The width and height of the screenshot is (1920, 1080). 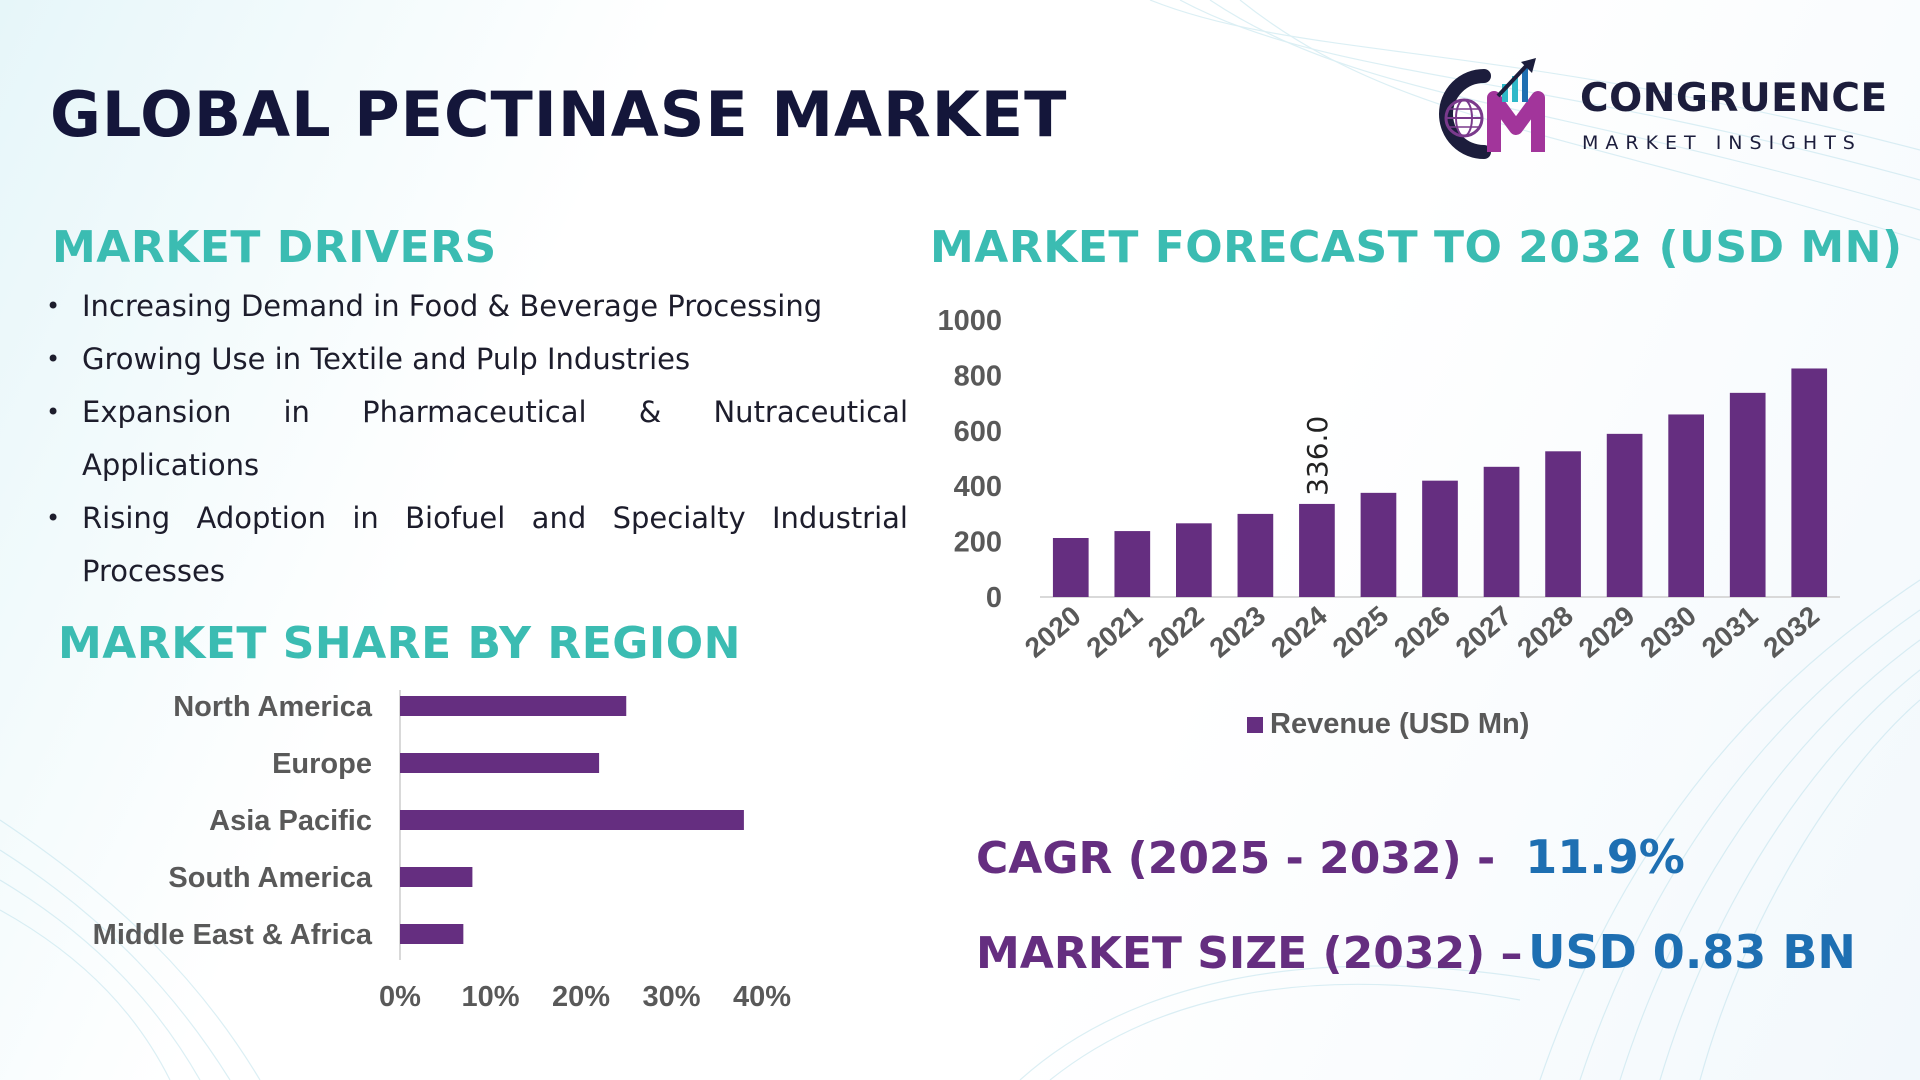 What do you see at coordinates (399, 643) in the screenshot?
I see `region-chart-title: MARKET SHARE BY REGION` at bounding box center [399, 643].